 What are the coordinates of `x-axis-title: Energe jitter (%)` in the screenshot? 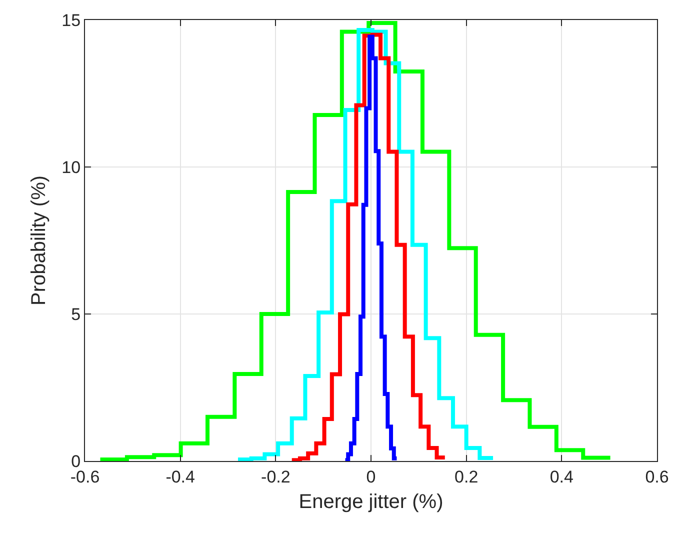 It's located at (371, 501).